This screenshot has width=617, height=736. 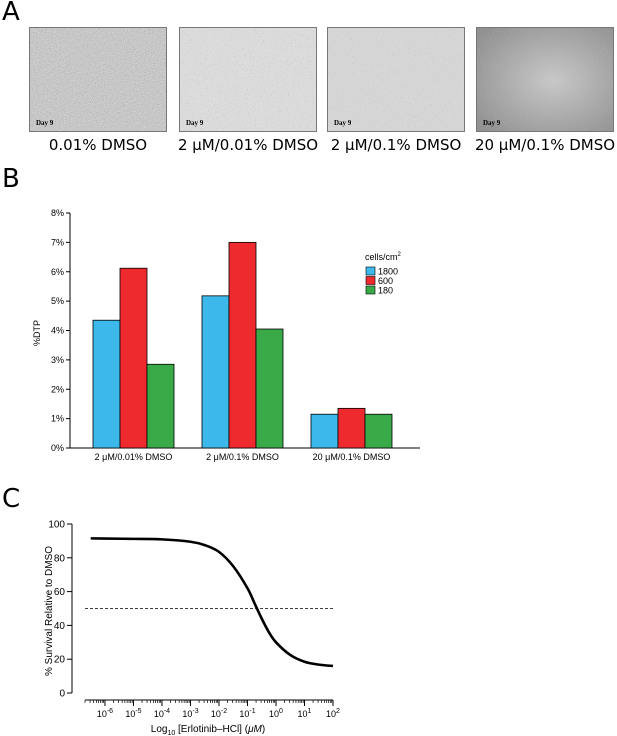 What do you see at coordinates (195, 123) in the screenshot?
I see `micrograph-2-day-label: Day 9` at bounding box center [195, 123].